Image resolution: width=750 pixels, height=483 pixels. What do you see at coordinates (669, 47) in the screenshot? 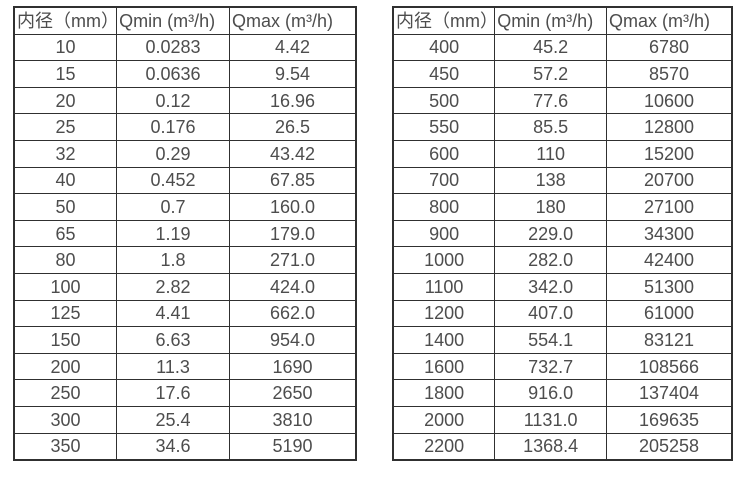
I see `table-cell: 6780` at bounding box center [669, 47].